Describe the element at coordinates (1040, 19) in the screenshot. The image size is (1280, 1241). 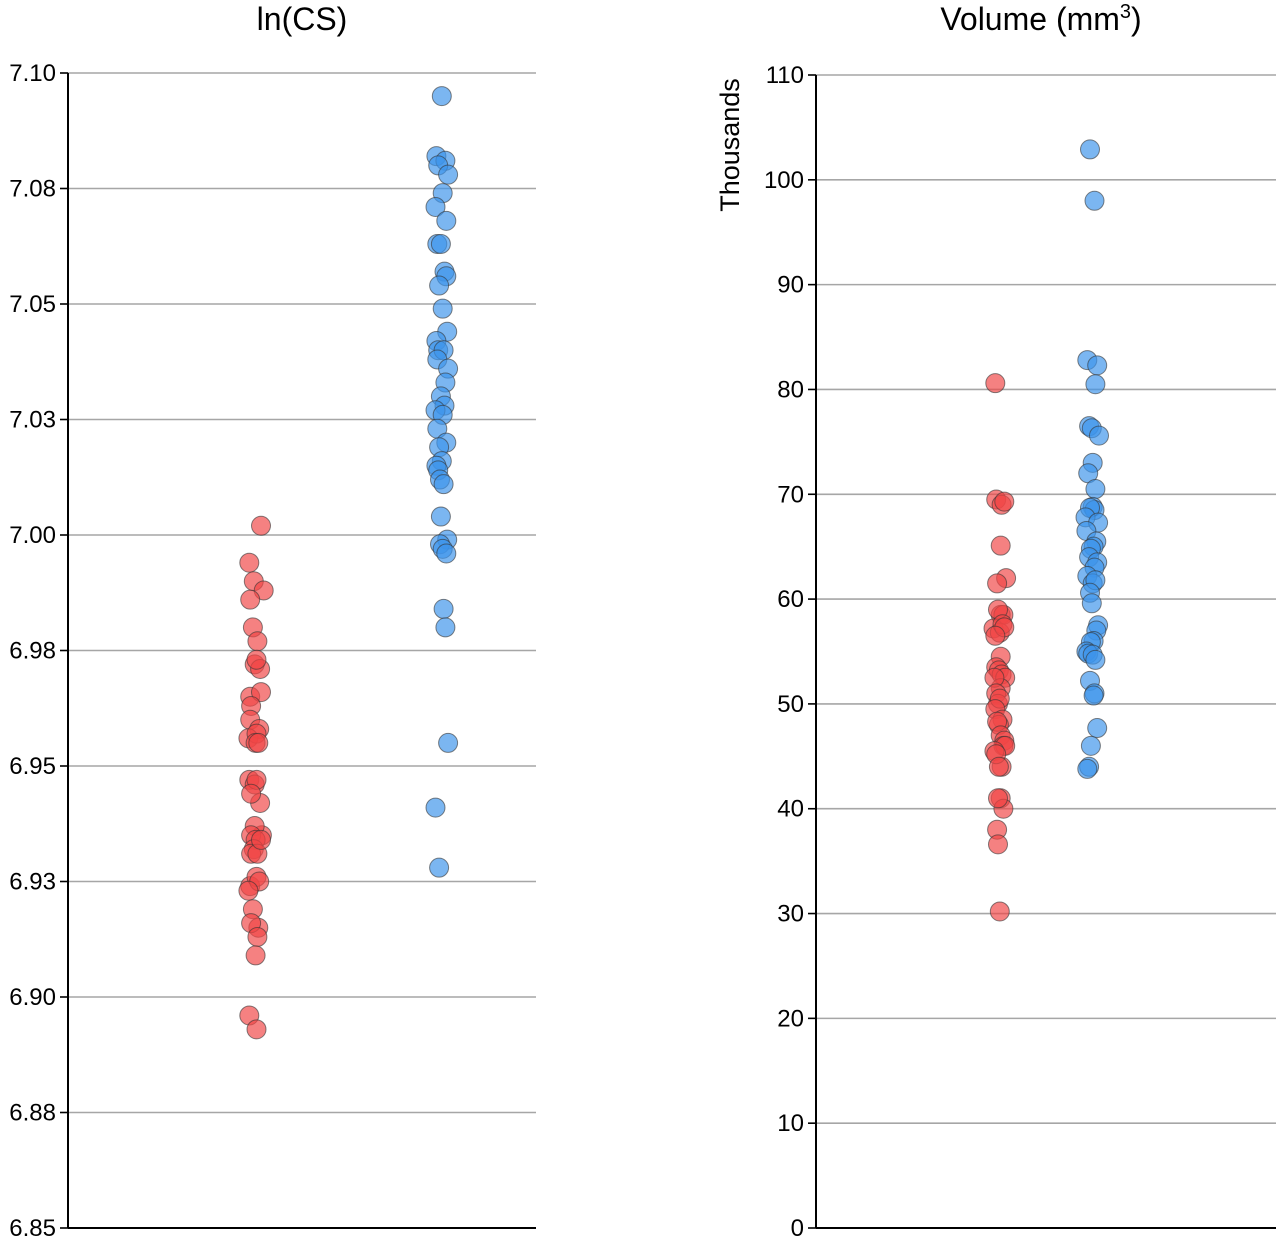
I see `chart-title: Volume (mm3)` at that location.